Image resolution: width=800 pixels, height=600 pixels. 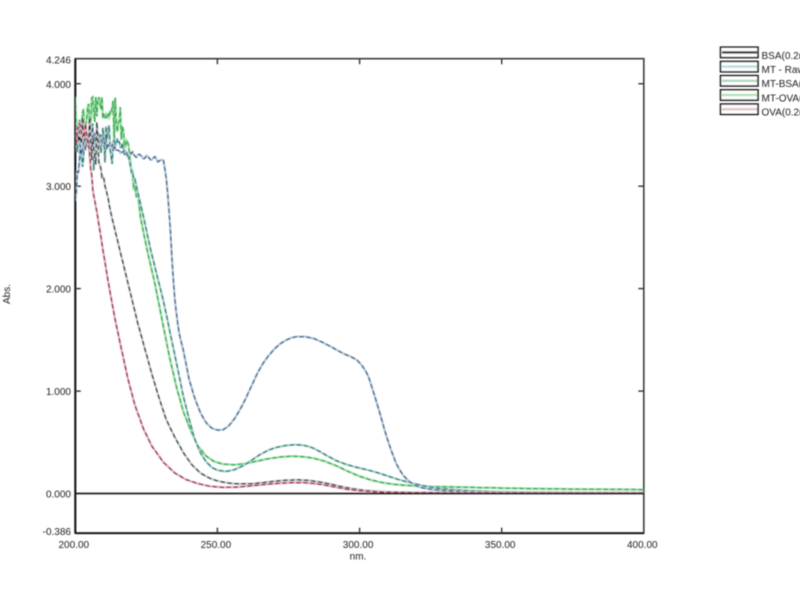 I want to click on svg-text: 350.00, so click(x=500, y=545).